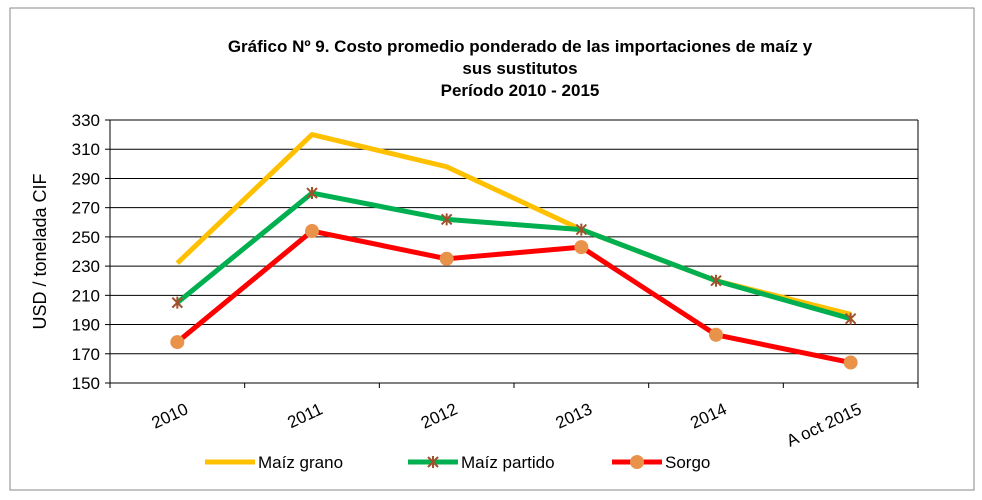 This screenshot has height=500, width=982. Describe the element at coordinates (86, 354) in the screenshot. I see `y-tick-label: 170` at that location.